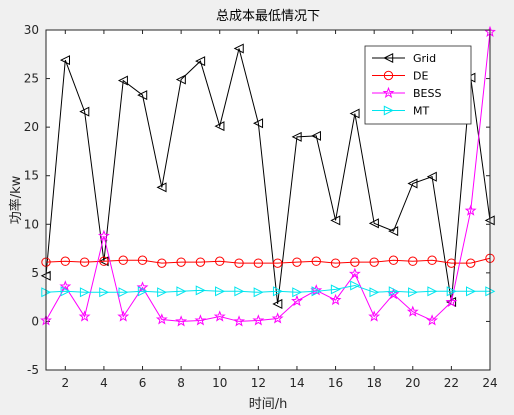  What do you see at coordinates (143, 383) in the screenshot?
I see `x-tick-label: 6` at bounding box center [143, 383].